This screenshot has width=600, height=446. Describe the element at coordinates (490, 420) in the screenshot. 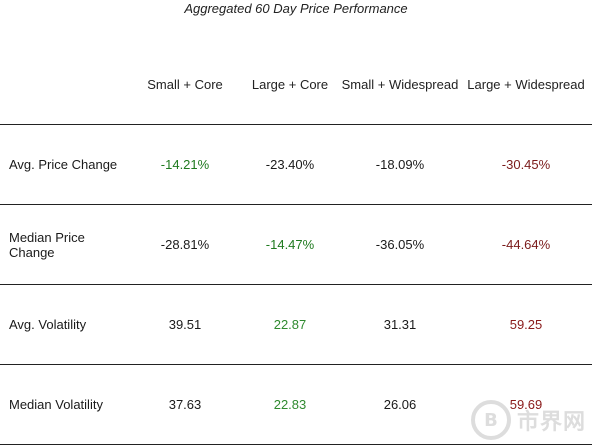

I see `bitcoin-icon: B` at that location.